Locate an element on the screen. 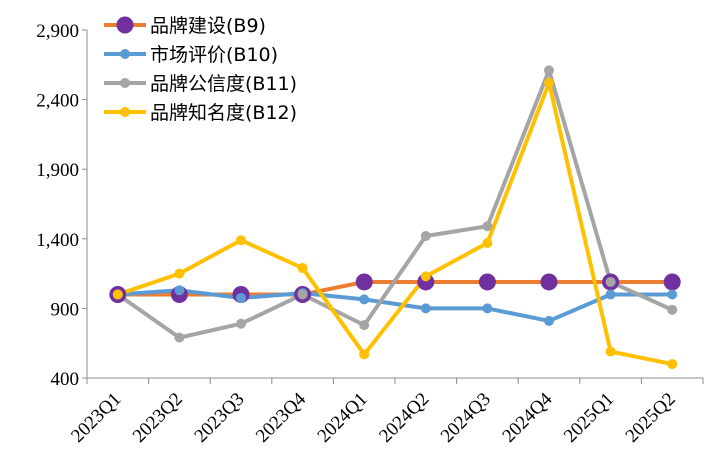 This screenshot has width=709, height=473. x-tick-label: 2024Q2 is located at coordinates (404, 418).